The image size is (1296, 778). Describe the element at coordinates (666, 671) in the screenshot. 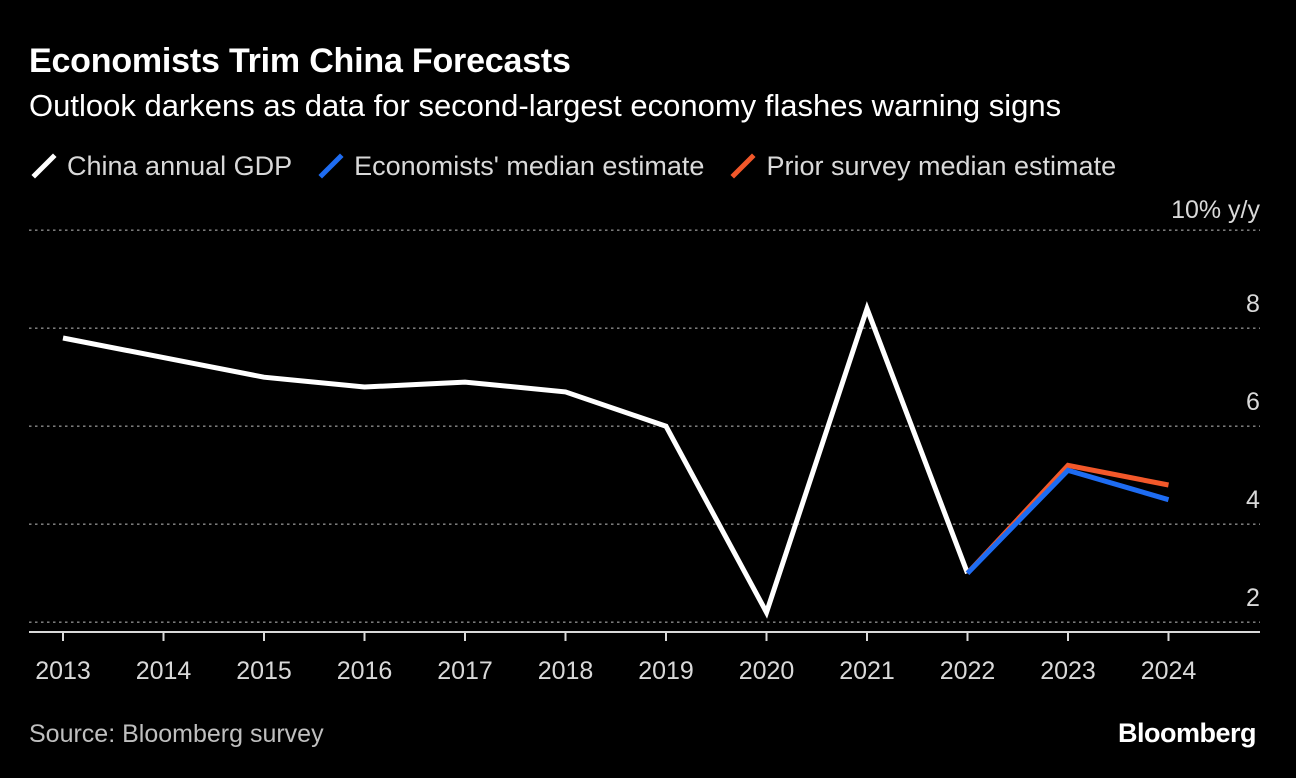

I see `x-tick-label-2019: 2019` at that location.